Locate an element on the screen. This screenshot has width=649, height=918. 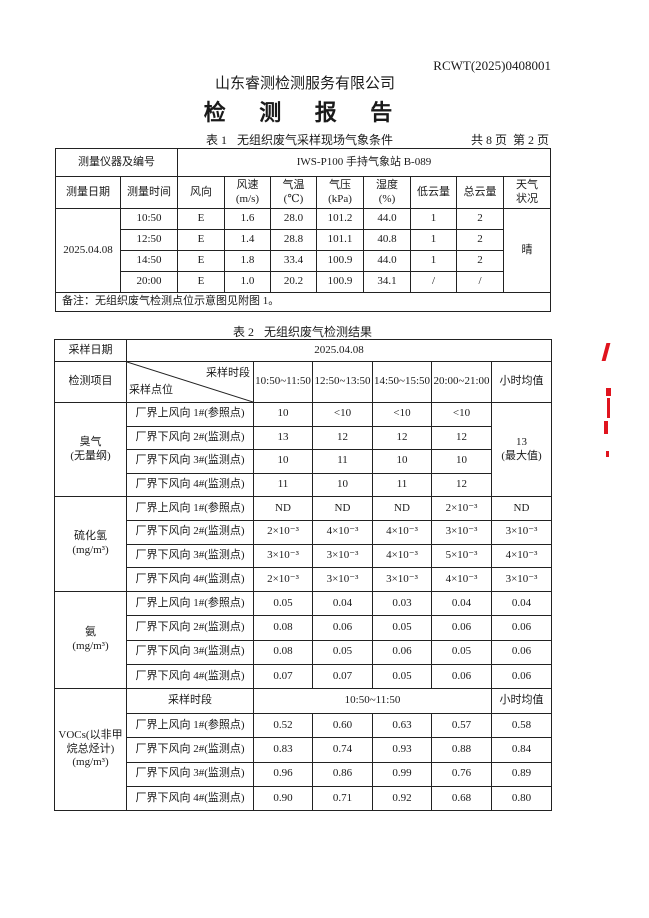
table-cell: / is located at coordinates (433, 282).